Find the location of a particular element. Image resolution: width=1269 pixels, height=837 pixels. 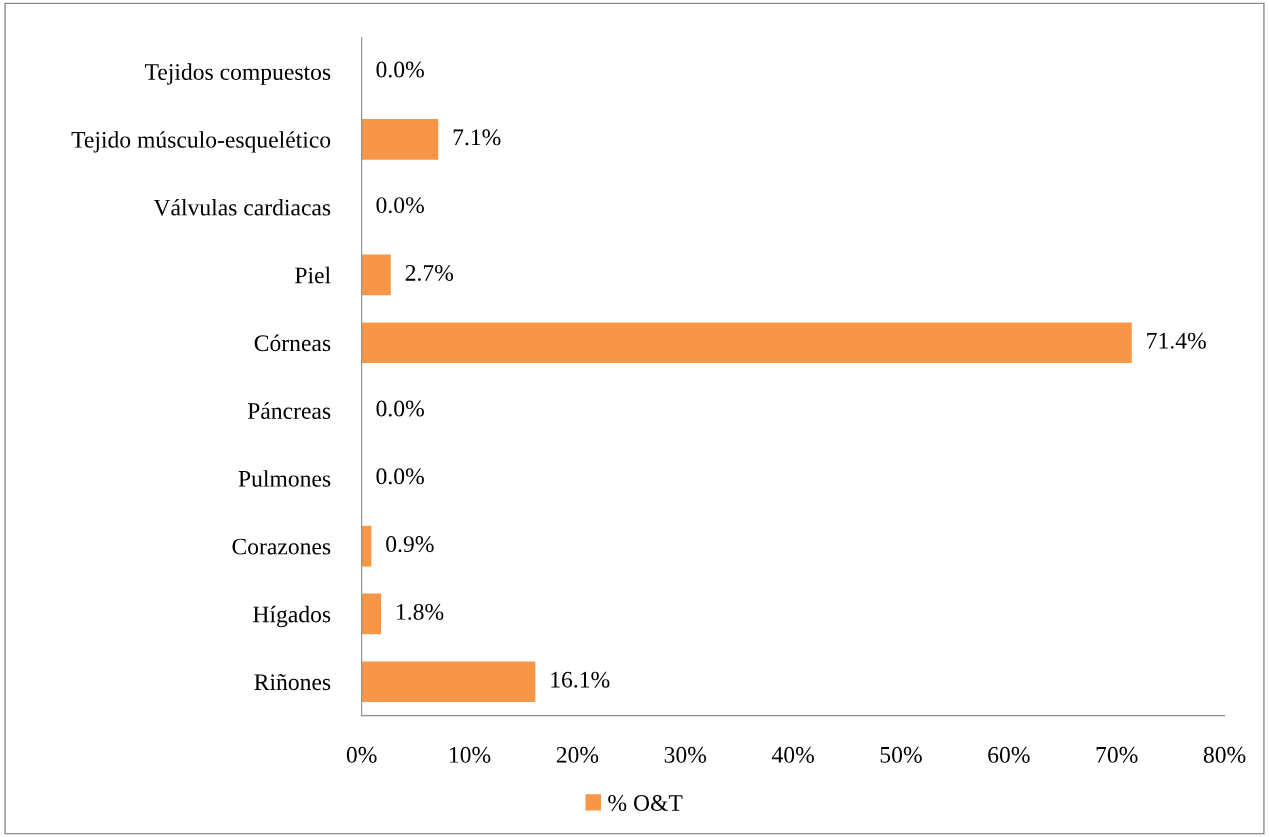

data-label: 7.1% is located at coordinates (477, 137).